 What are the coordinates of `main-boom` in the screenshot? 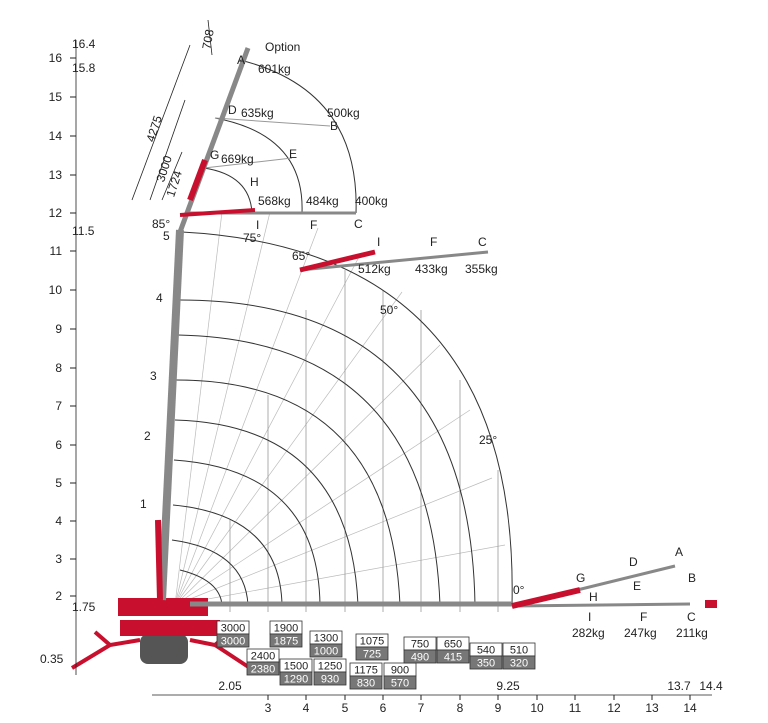 It's located at (171, 415).